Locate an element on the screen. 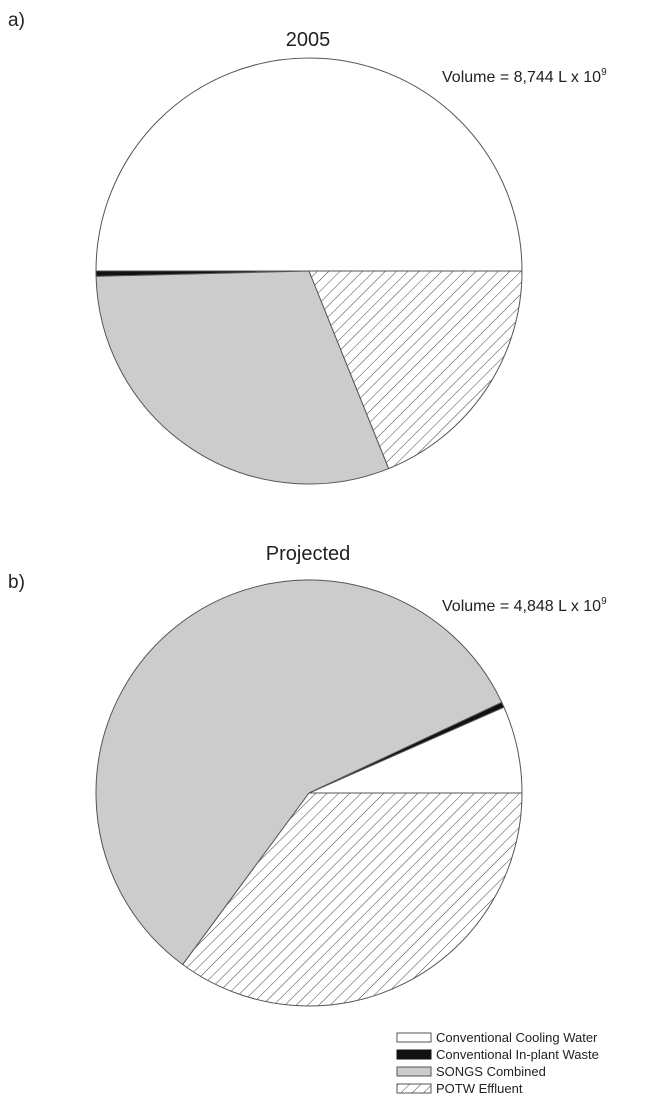 The image size is (646, 1104). legend-swatch-songs is located at coordinates (414, 1071).